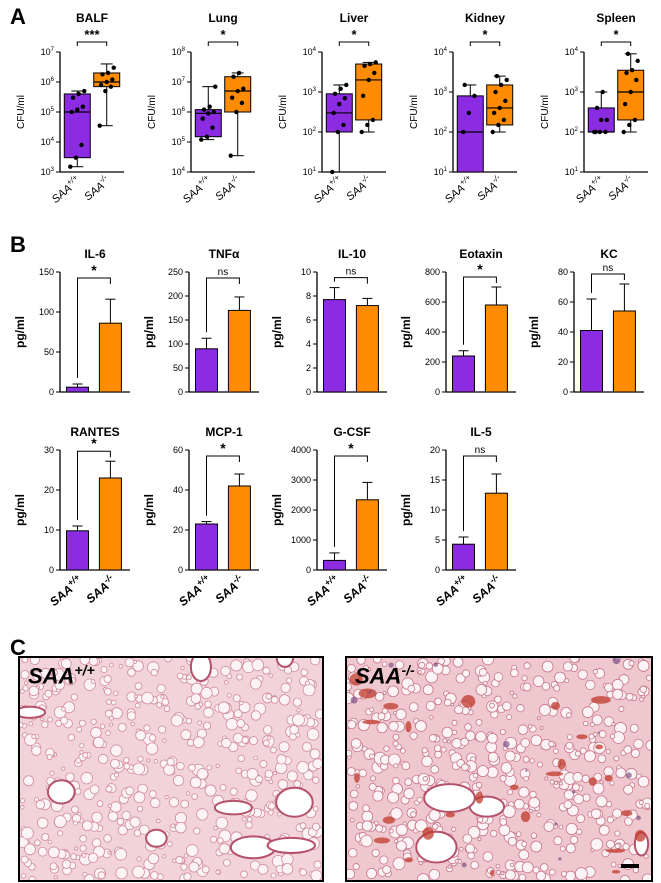 The height and width of the screenshot is (883, 661). Describe the element at coordinates (608, 268) in the screenshot. I see `significance-label: ns` at that location.